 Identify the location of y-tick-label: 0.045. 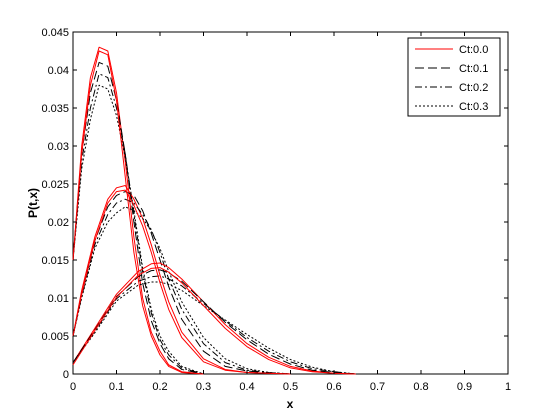
(55, 33).